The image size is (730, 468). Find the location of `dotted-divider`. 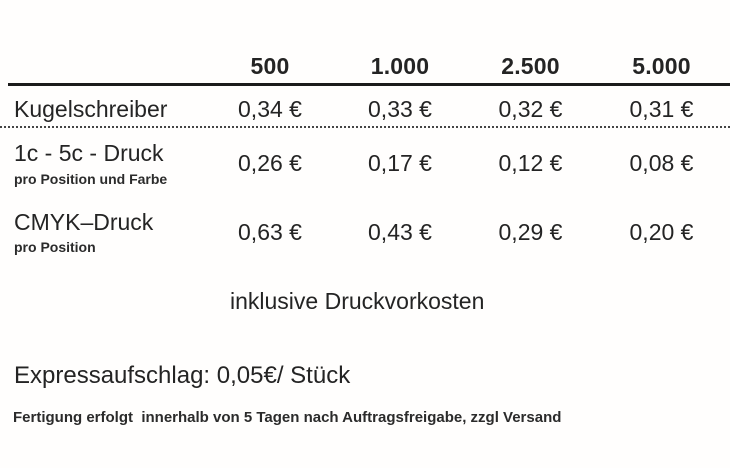

dotted-divider is located at coordinates (365, 127).